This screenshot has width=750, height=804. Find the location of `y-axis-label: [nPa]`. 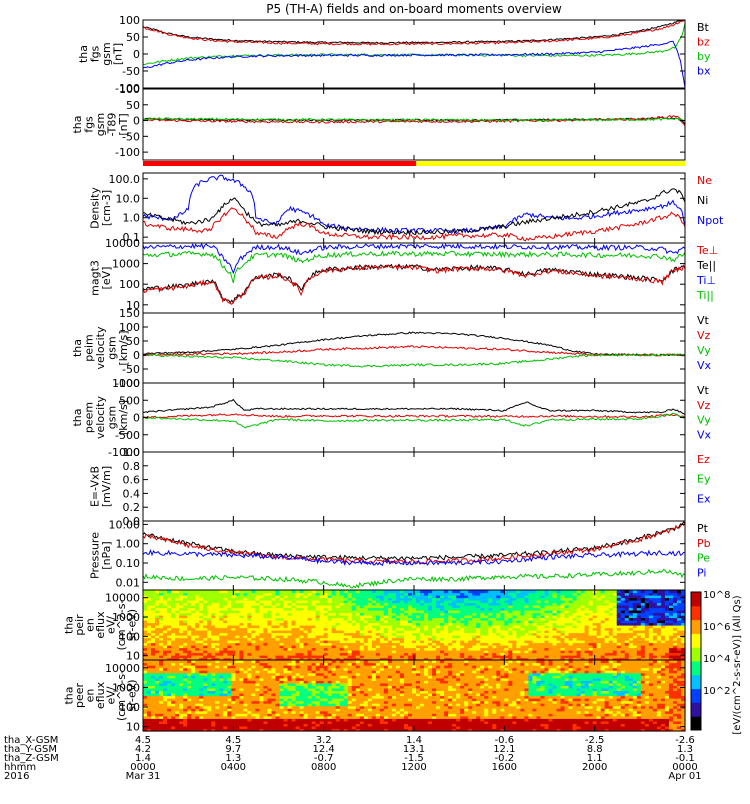

y-axis-label: [nPa] is located at coordinates (106, 555).